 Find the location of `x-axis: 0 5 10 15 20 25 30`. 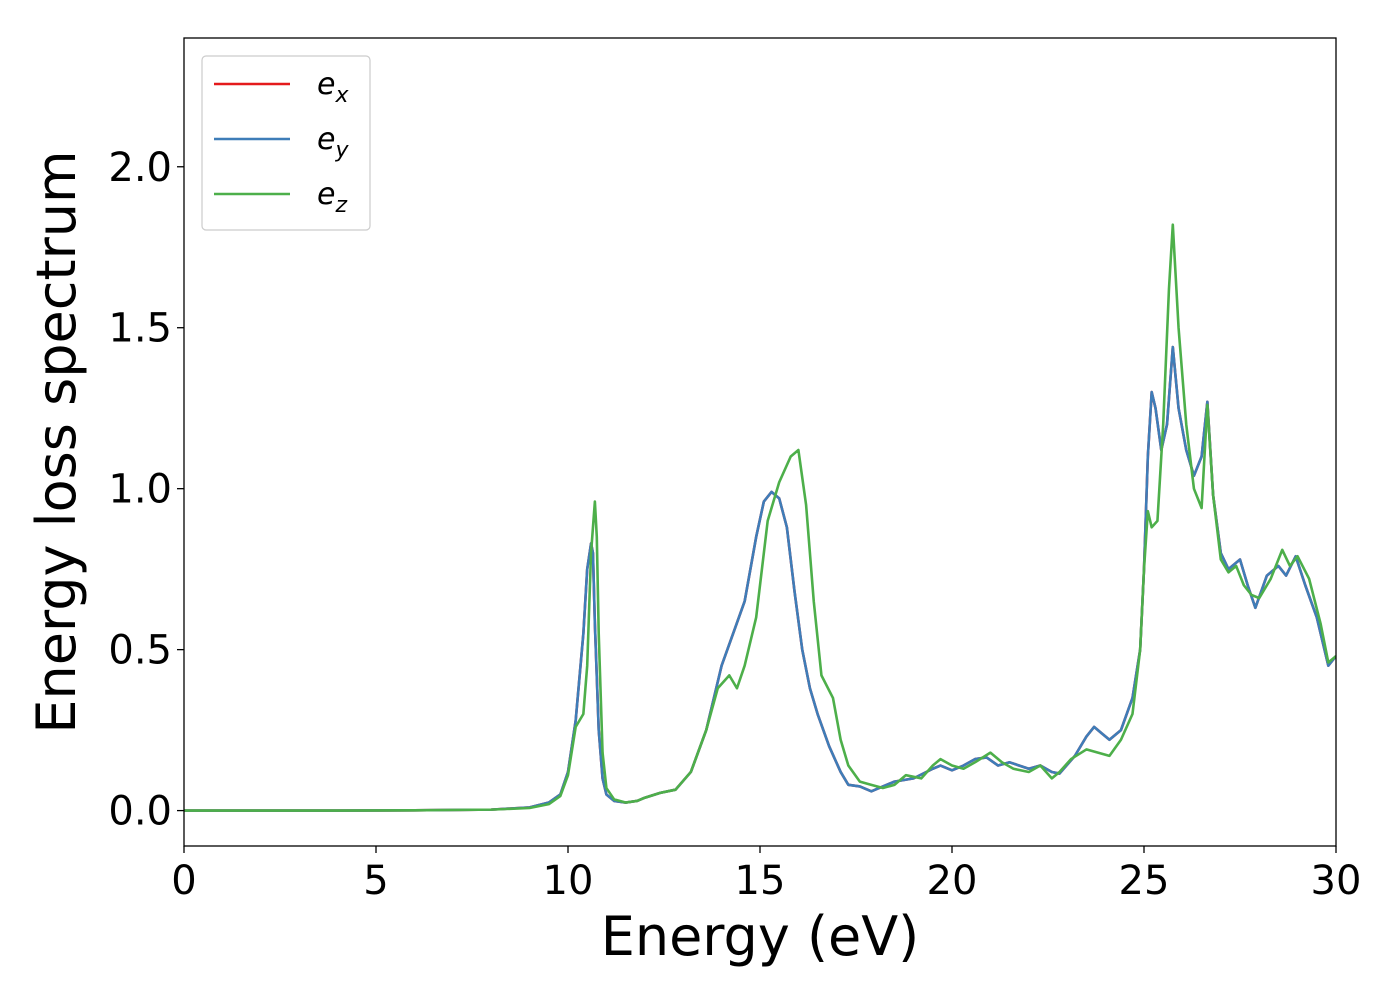

x-axis: 0 5 10 15 20 25 30 is located at coordinates (766, 875).